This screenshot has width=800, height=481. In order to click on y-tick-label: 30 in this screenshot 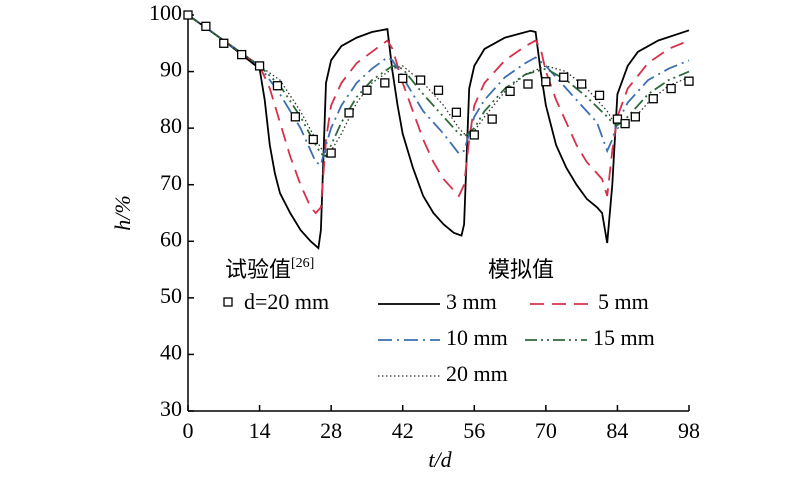, I will do `click(171, 408)`.